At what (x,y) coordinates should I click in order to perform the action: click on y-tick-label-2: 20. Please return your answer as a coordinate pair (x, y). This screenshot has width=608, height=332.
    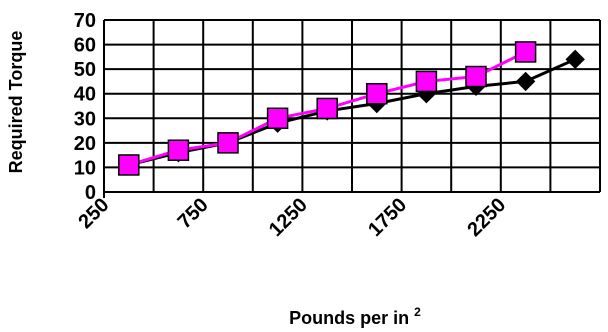
    Looking at the image, I should click on (85, 144).